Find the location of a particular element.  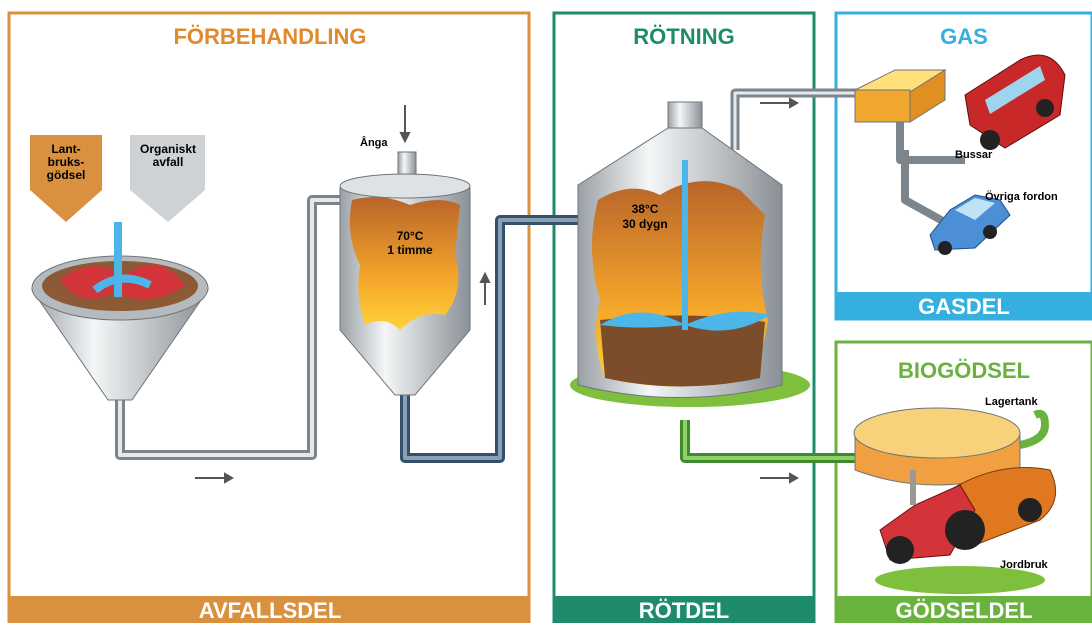

section-footer: GÖDSELDEL is located at coordinates (964, 610).